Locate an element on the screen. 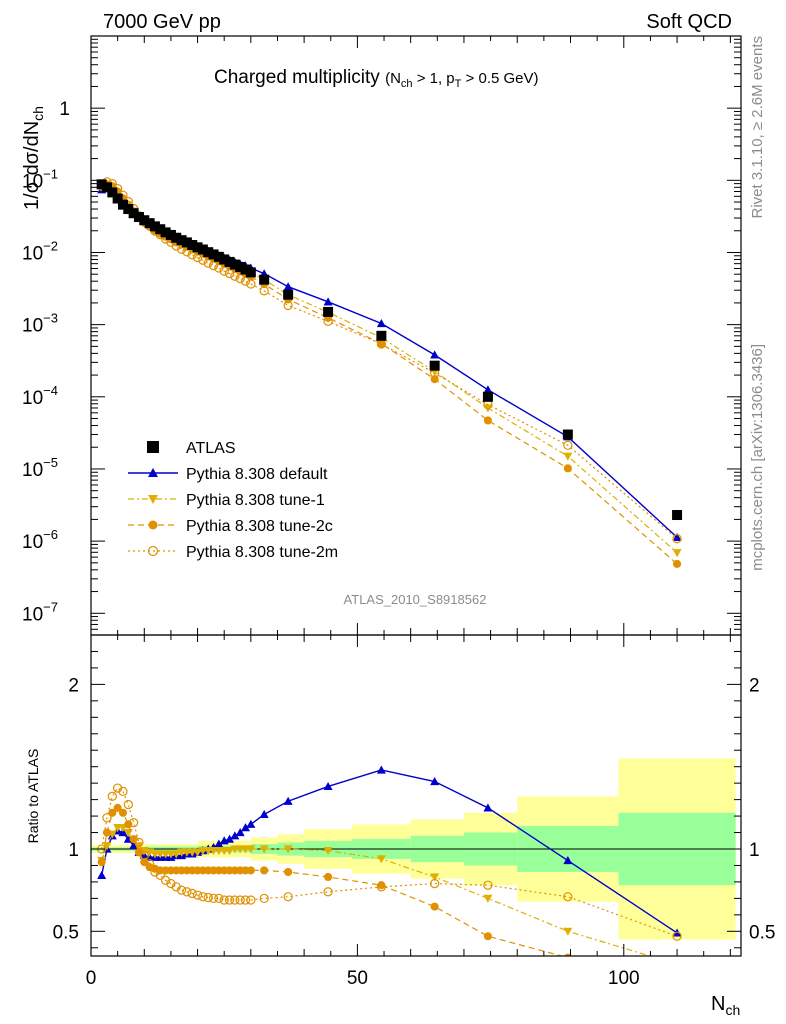 This screenshot has width=786, height=1024. chart-title-sub-close: > 0.5 GeV) is located at coordinates (499, 78).